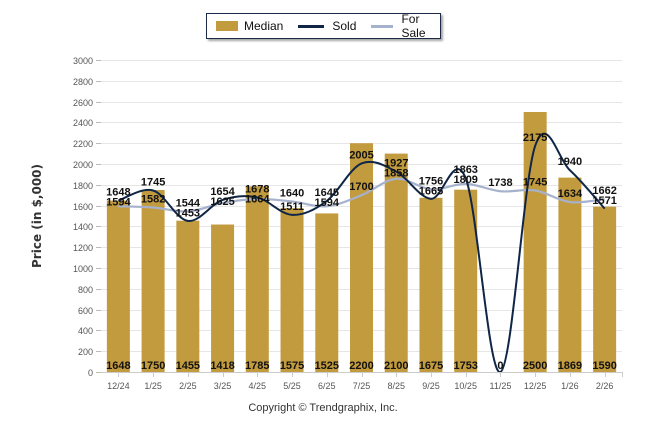 The width and height of the screenshot is (646, 434). What do you see at coordinates (311, 26) in the screenshot?
I see `sold-swatch` at bounding box center [311, 26].